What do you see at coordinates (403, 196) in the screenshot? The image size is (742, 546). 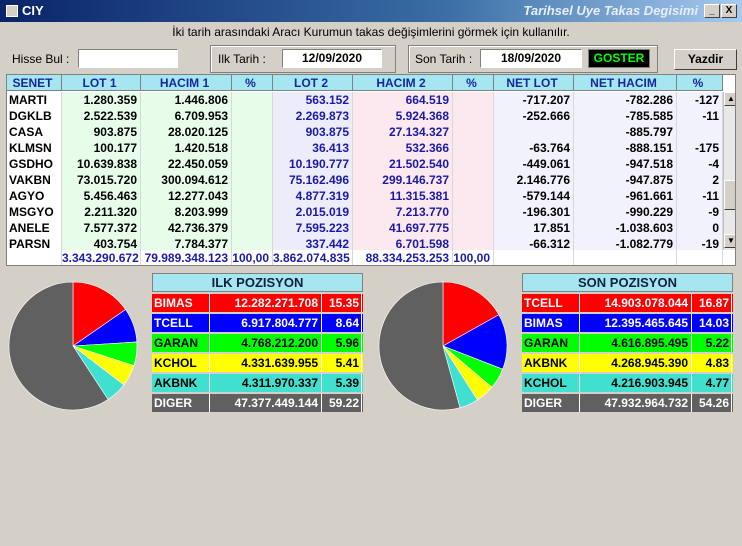 I see `table-cell: 11.315.381` at bounding box center [403, 196].